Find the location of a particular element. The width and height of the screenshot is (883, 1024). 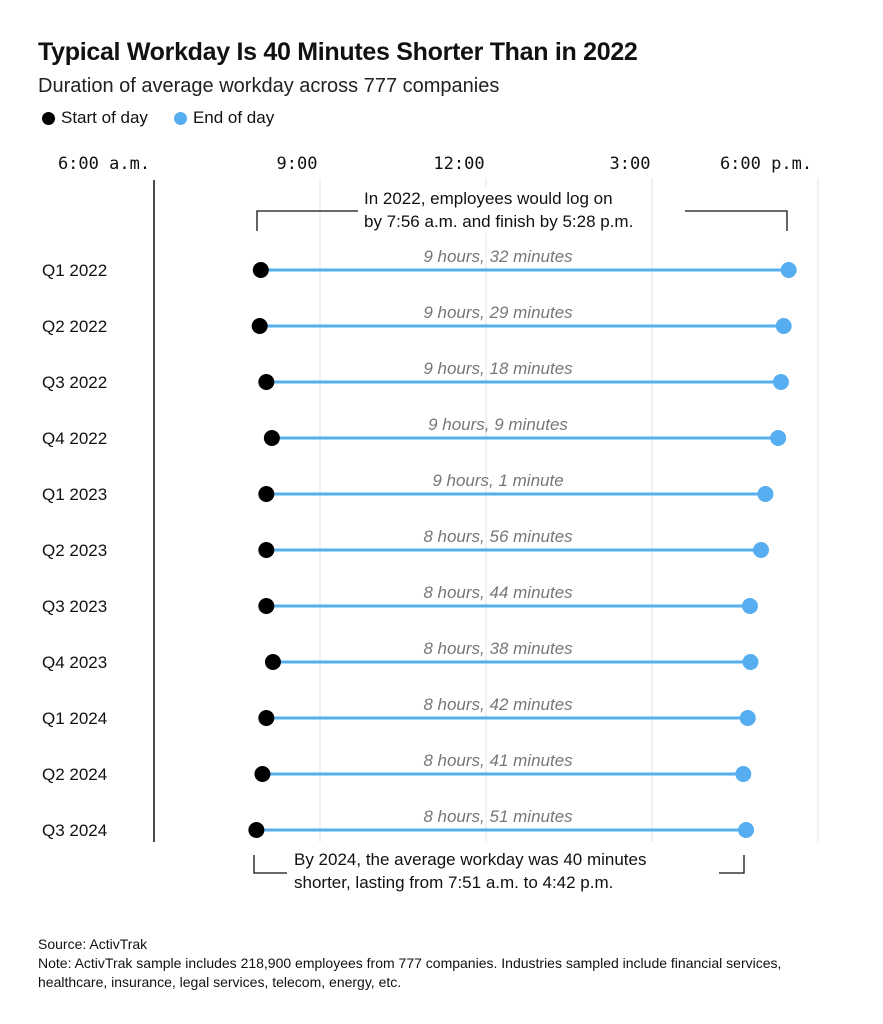

row-label: Q4 2022 is located at coordinates (74, 438).